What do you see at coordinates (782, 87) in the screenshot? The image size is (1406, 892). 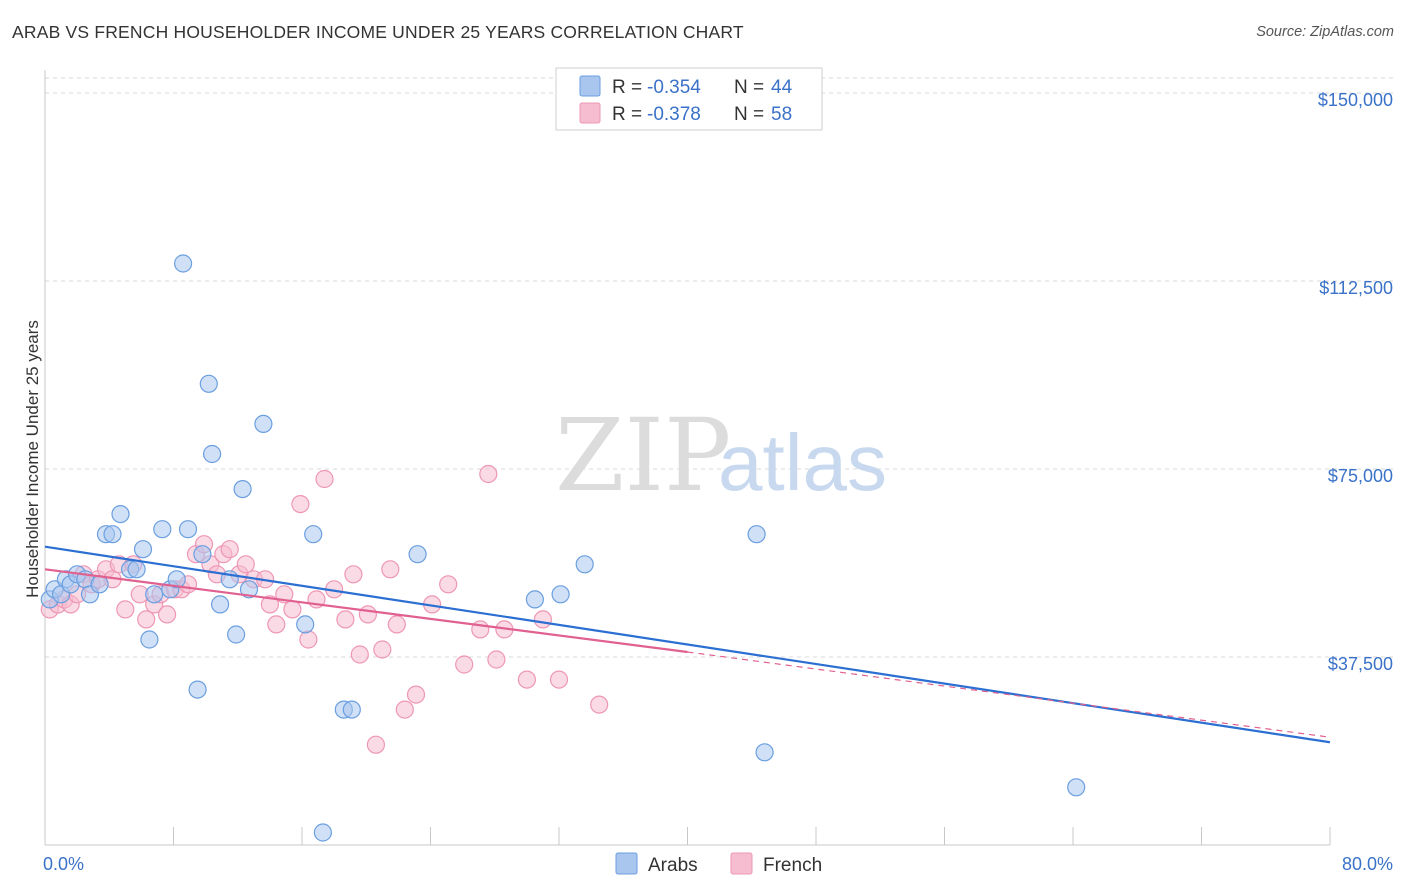 I see `legend-arabs-n-value: 44` at bounding box center [782, 87].